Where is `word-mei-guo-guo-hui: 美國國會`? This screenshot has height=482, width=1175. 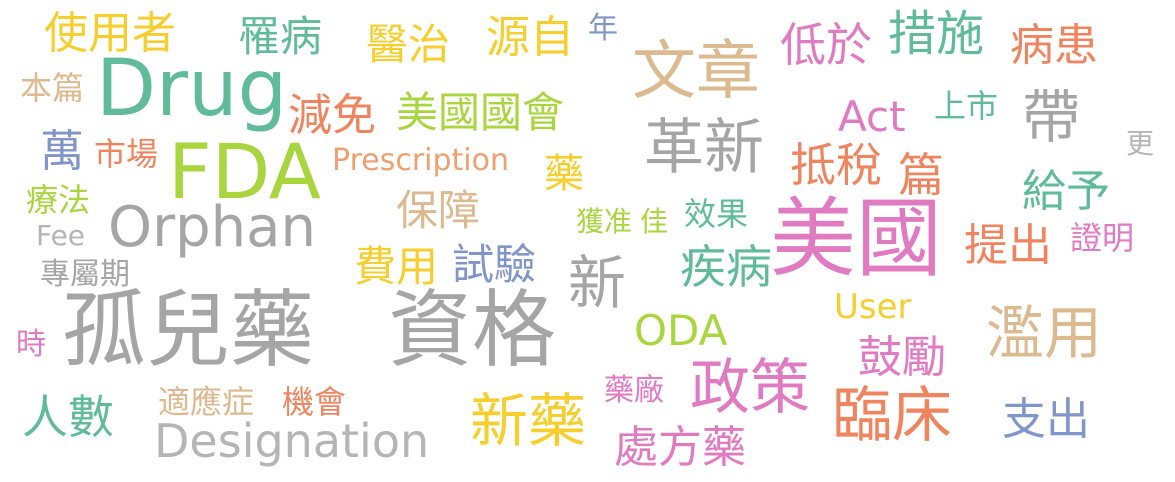 word-mei-guo-guo-hui: 美國國會 is located at coordinates (480, 112).